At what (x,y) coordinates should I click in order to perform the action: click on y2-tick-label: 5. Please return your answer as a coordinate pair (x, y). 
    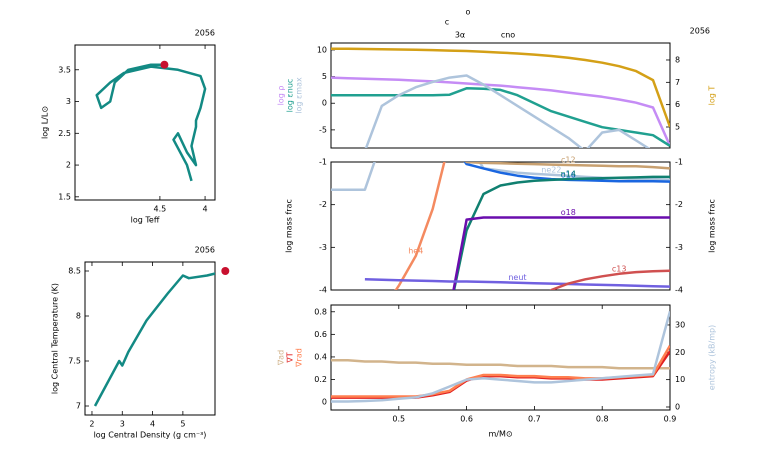
    Looking at the image, I should click on (677, 127).